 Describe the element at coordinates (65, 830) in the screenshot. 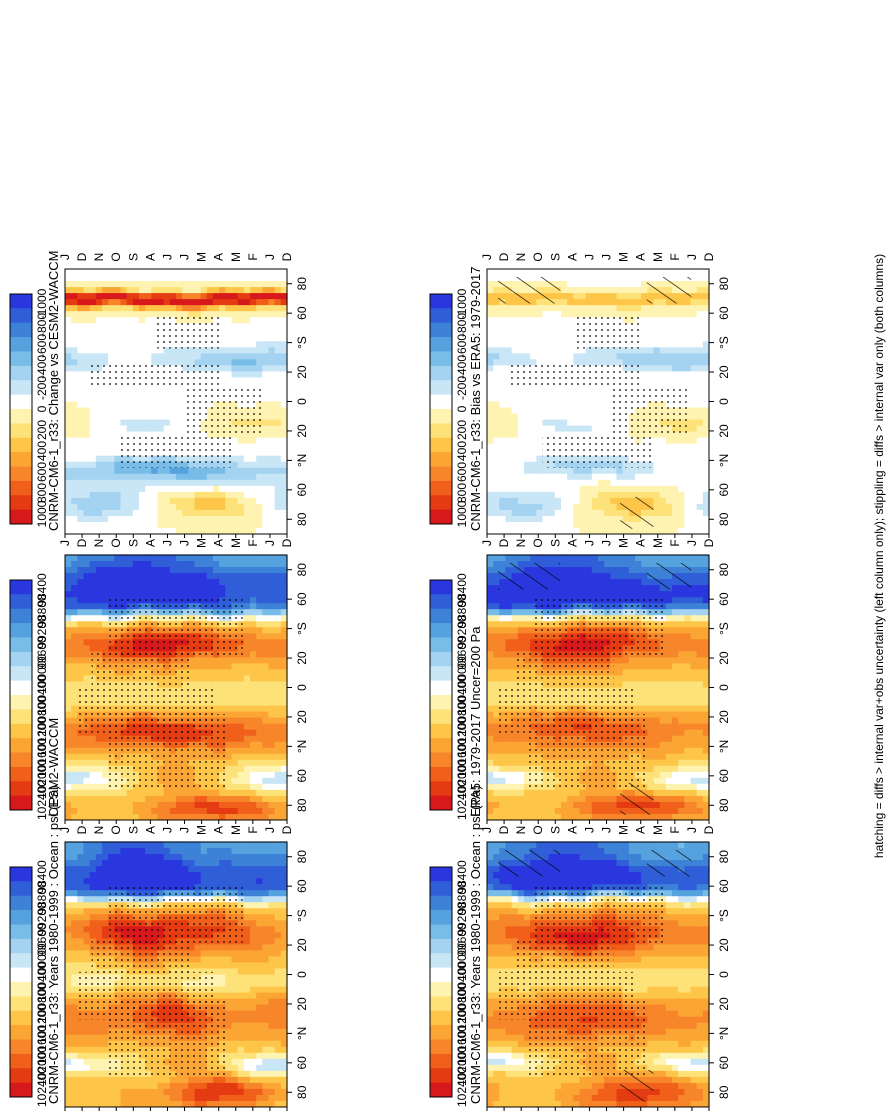

I see `month-tick-label: J` at that location.